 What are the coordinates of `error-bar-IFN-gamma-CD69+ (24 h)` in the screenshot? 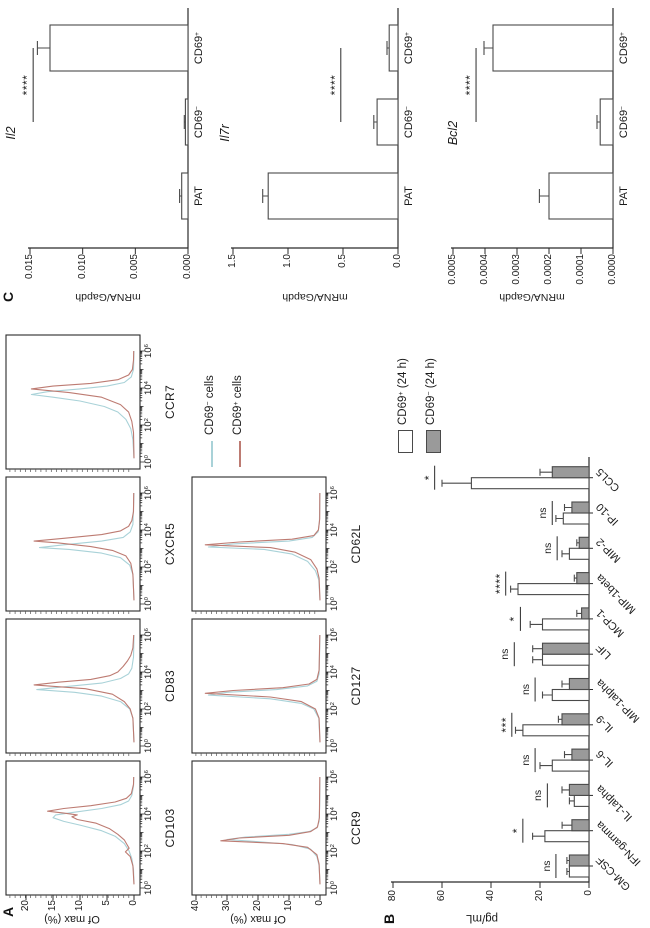 It's located at (538, 836).